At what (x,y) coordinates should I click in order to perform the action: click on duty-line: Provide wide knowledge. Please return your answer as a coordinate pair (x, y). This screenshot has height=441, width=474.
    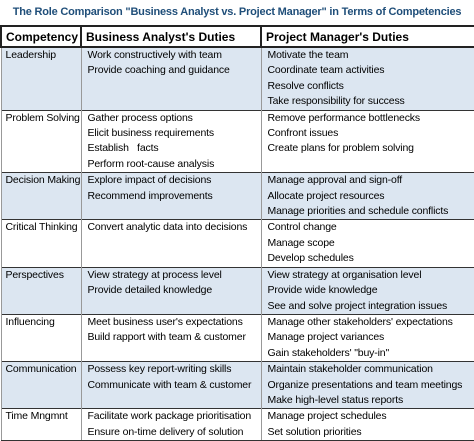
    Looking at the image, I should click on (322, 290).